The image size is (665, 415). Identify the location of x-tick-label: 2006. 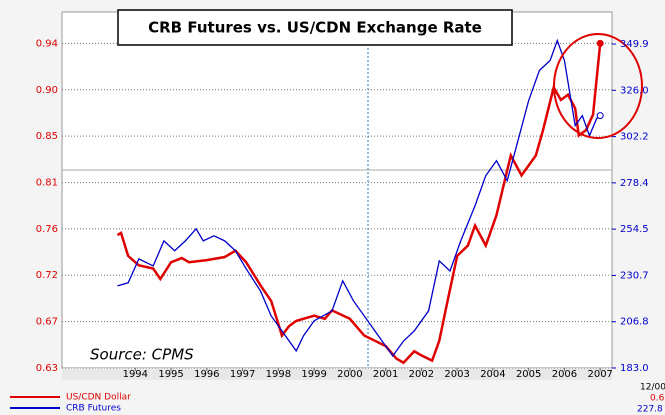
(564, 374).